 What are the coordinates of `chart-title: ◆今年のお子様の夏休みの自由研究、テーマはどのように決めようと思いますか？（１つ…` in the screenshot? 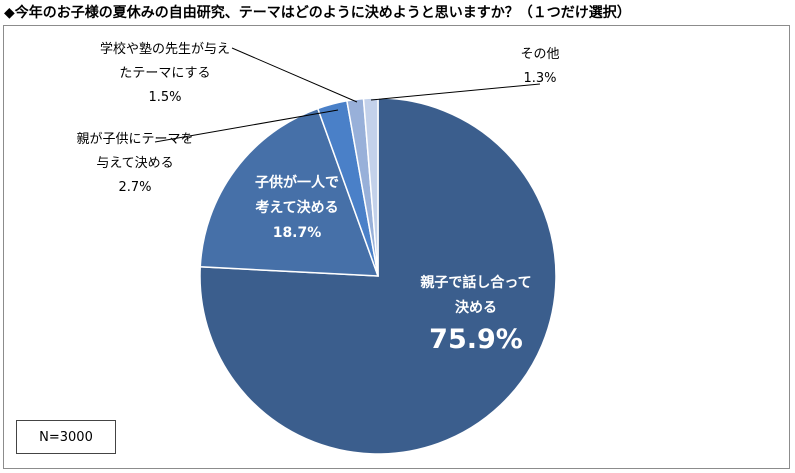 It's located at (317, 13).